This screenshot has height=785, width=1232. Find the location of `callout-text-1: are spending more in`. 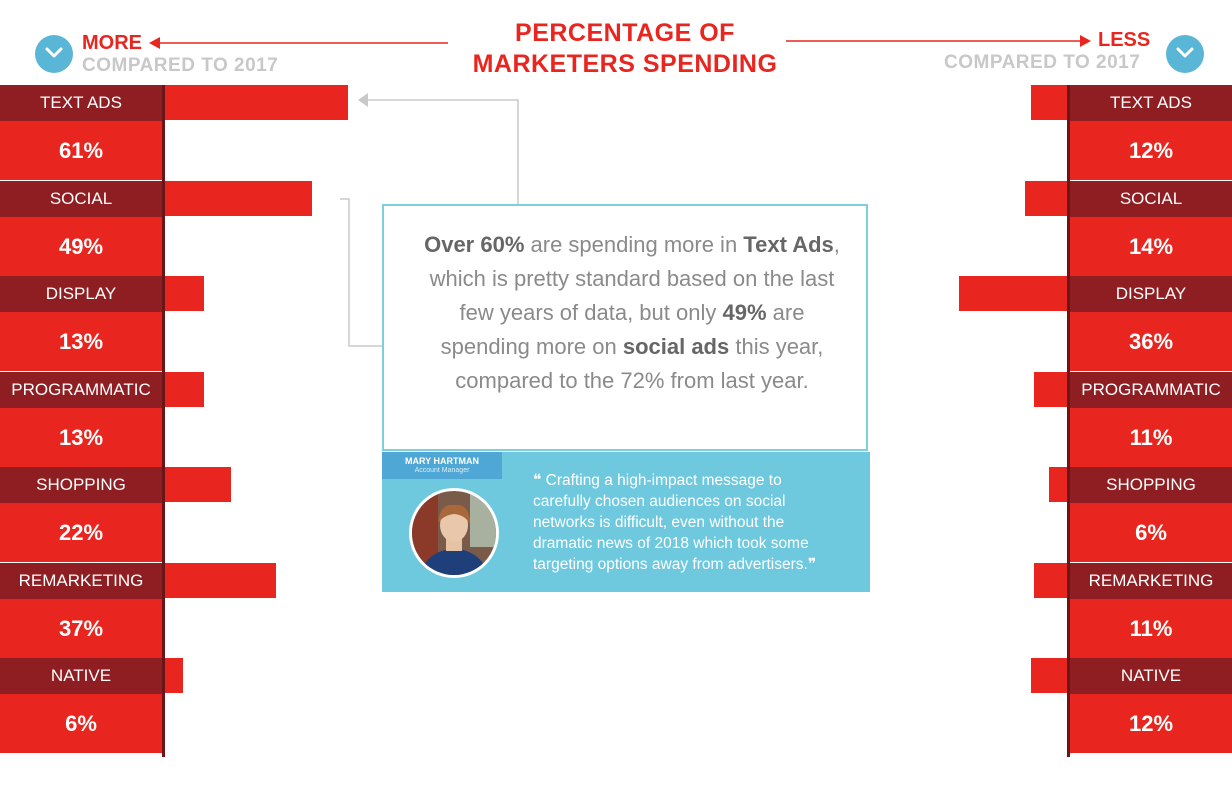

callout-text-1: are spending more in is located at coordinates (634, 244).